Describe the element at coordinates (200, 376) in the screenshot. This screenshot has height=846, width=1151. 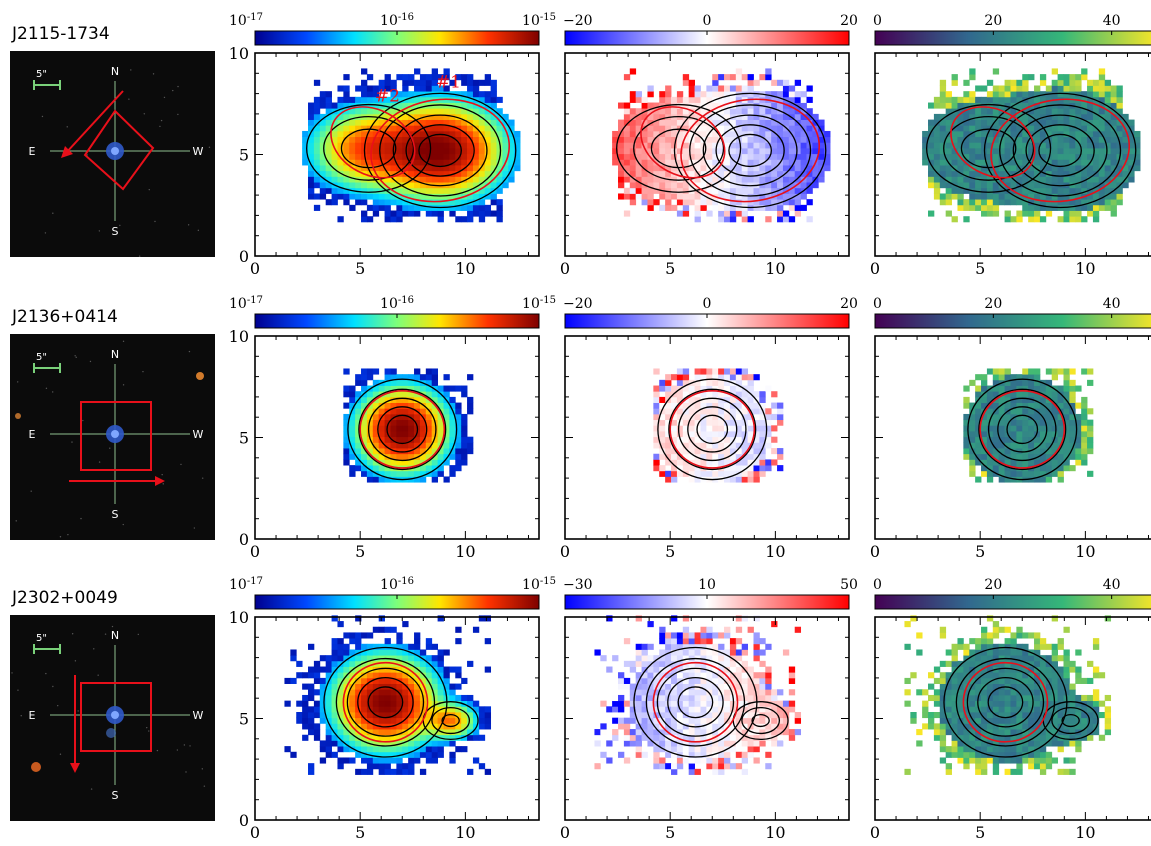
I see `foreground-star` at that location.